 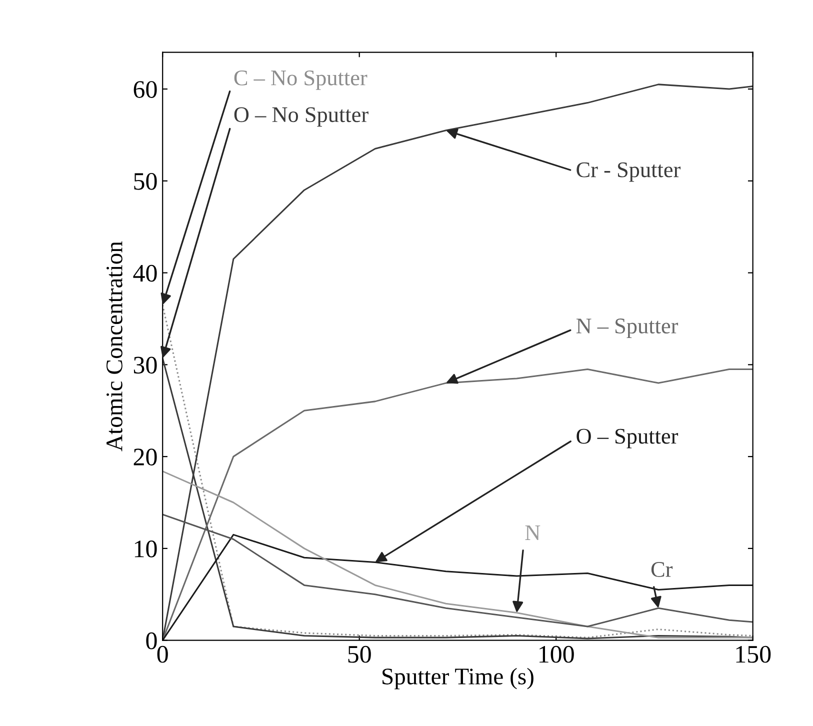 What do you see at coordinates (114, 346) in the screenshot?
I see `y-axis-title: Atomic Concentration` at bounding box center [114, 346].